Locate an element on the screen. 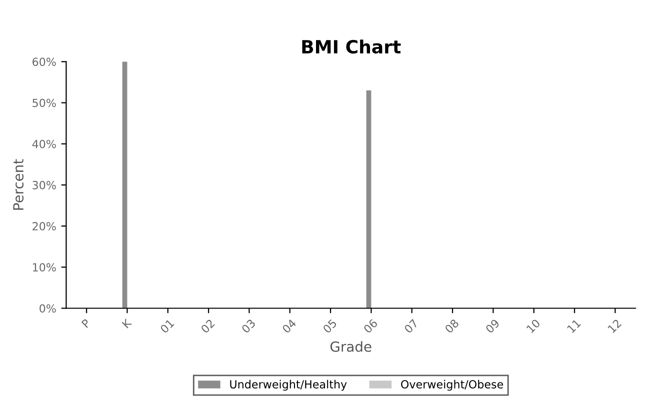 The width and height of the screenshot is (662, 411). x-axis-title: Grade is located at coordinates (351, 346).